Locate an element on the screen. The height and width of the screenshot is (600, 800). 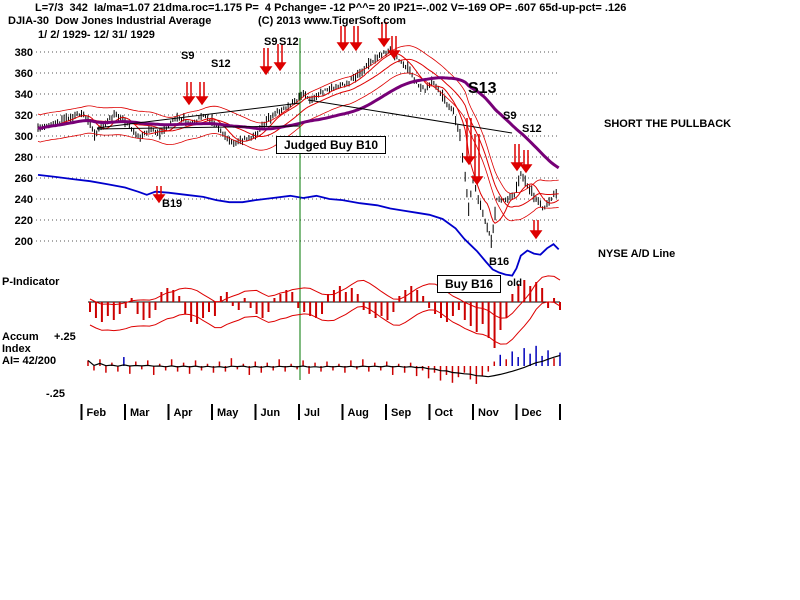
month-label: Sep is located at coordinates (401, 413).